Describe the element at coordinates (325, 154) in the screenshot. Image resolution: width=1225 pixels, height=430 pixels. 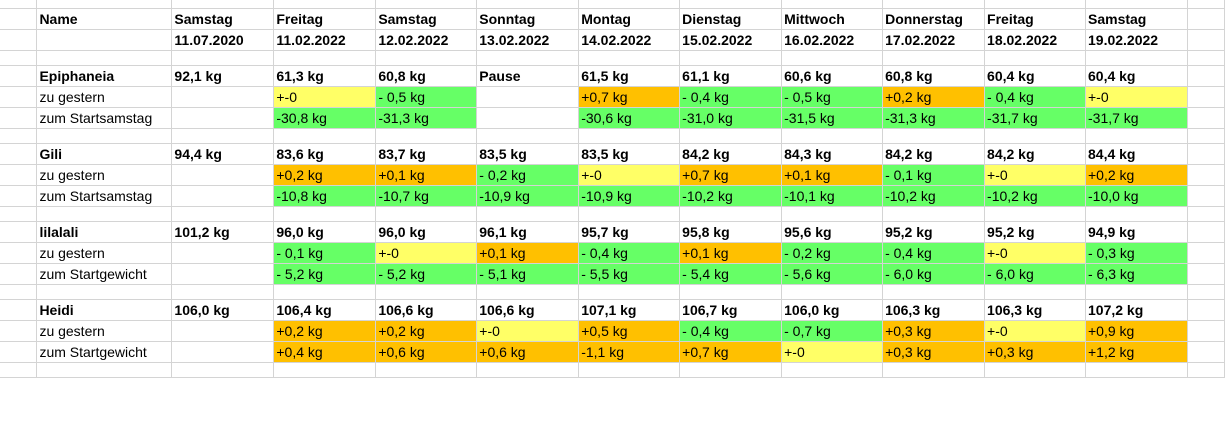
I see `weight-cell: 83,6 kg` at that location.